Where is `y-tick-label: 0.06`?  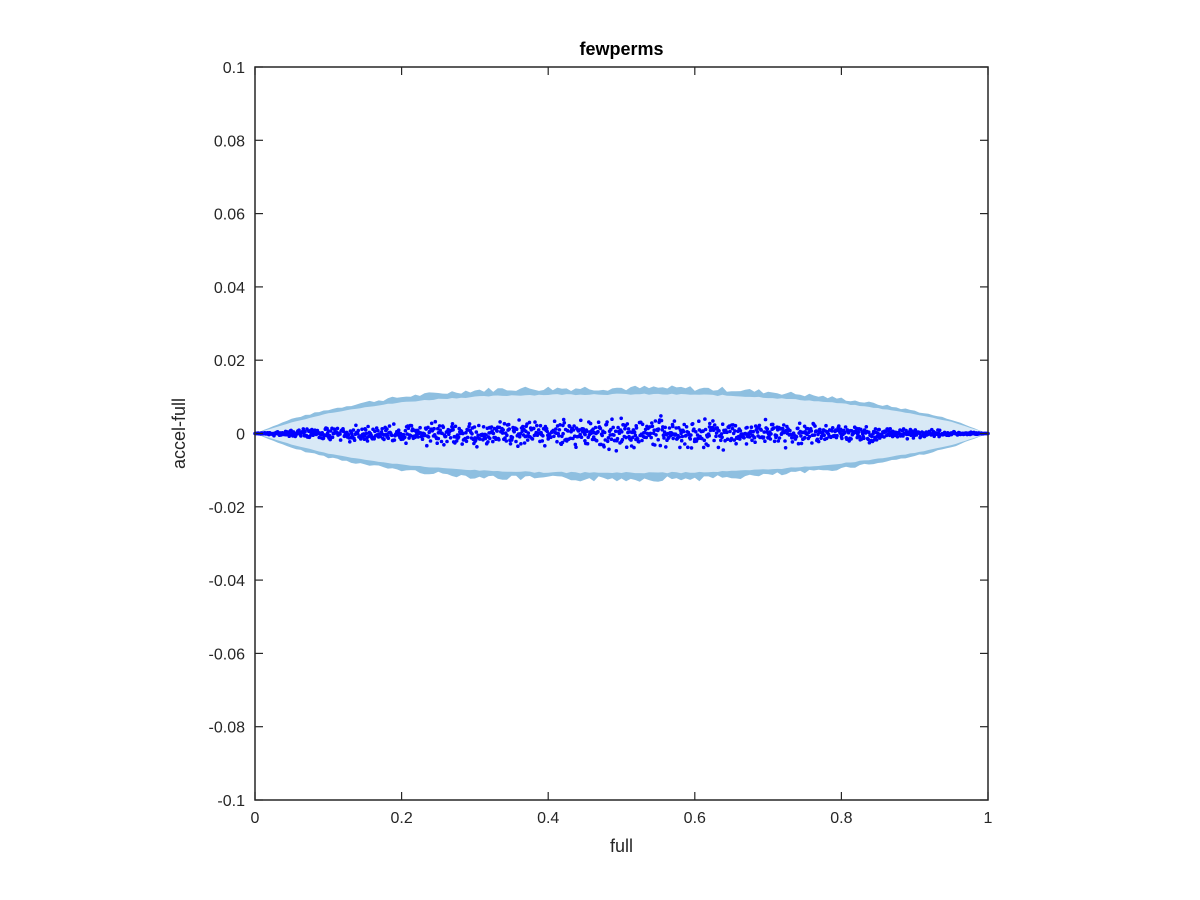
y-tick-label: 0.06 is located at coordinates (229, 215).